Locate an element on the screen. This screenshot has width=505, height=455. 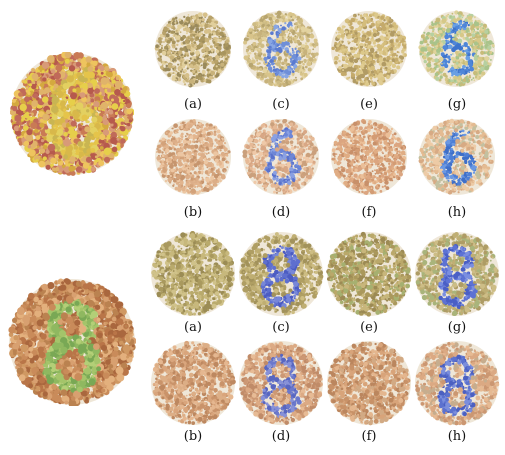
plate-top-g is located at coordinates (457, 49).